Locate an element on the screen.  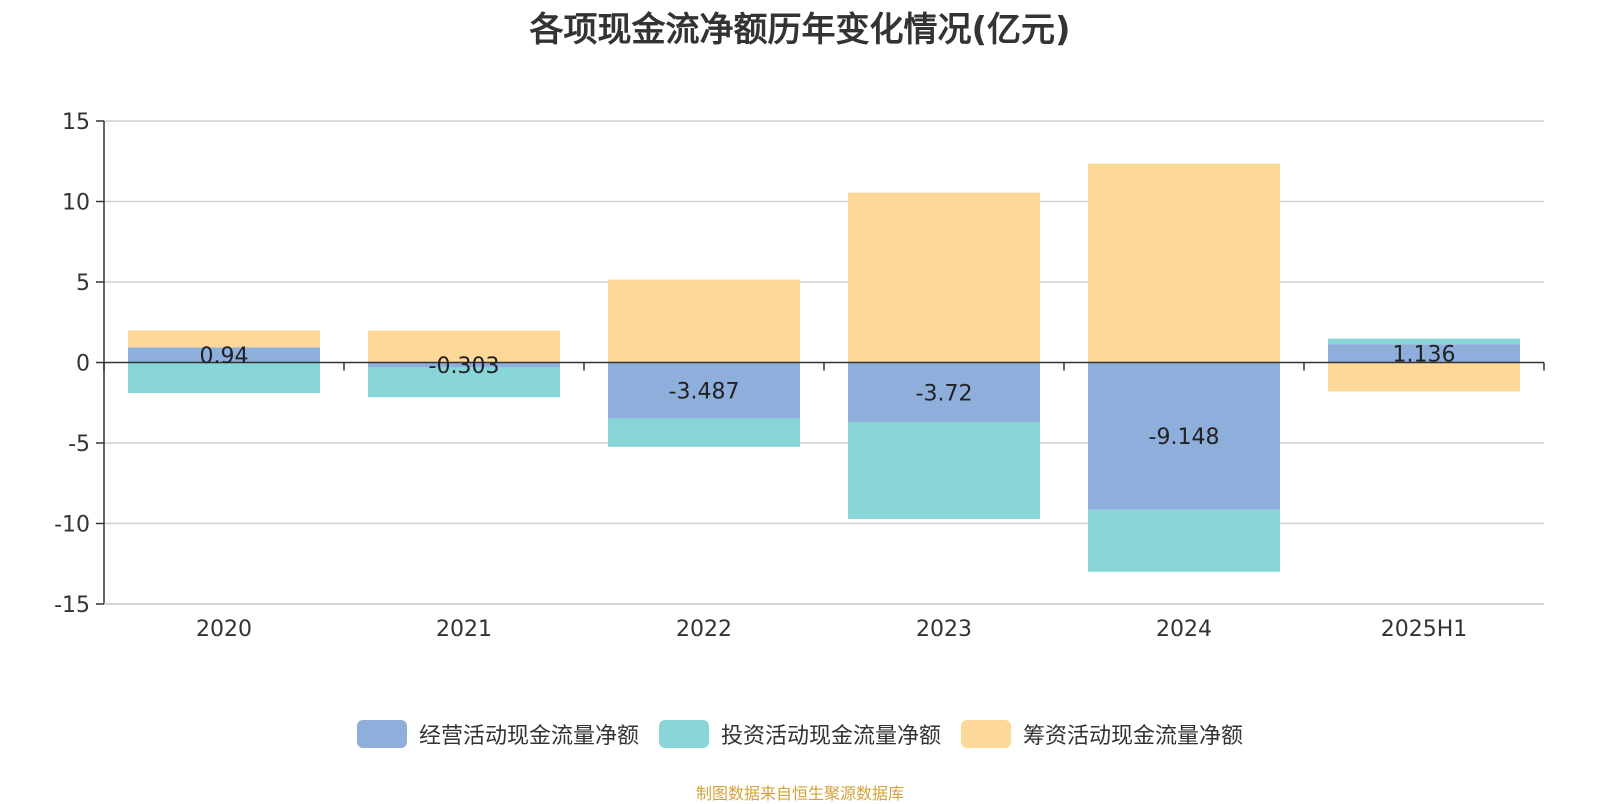
legend: 经营活动现金流量净额 投资活动现金流量净额 筹资活动现金流量净额 is located at coordinates (800, 734).